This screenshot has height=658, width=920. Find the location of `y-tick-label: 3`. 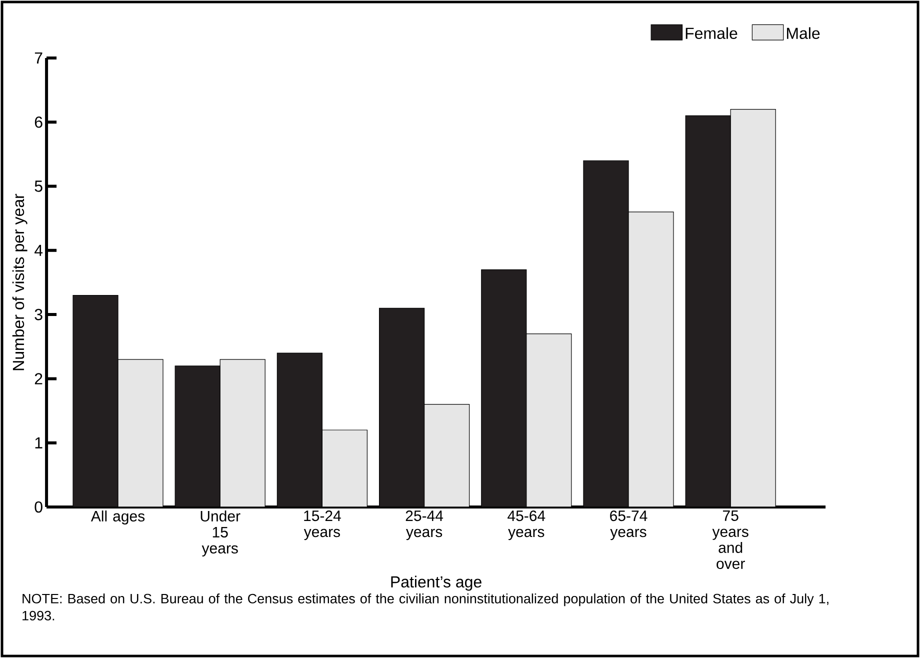

y-tick-label: 3 is located at coordinates (38, 314).